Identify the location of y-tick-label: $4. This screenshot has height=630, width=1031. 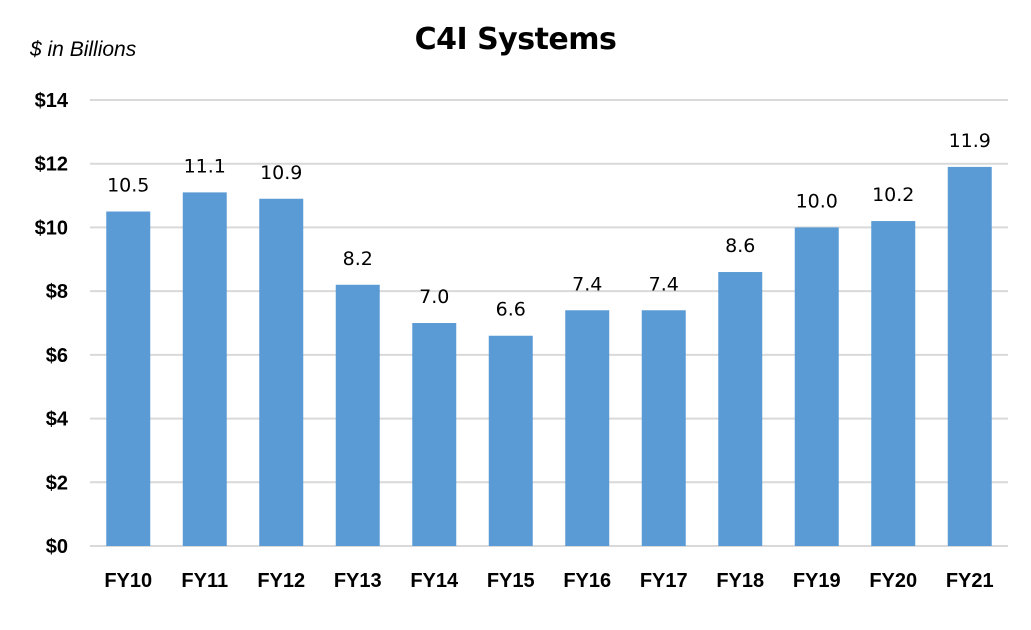
(57, 420).